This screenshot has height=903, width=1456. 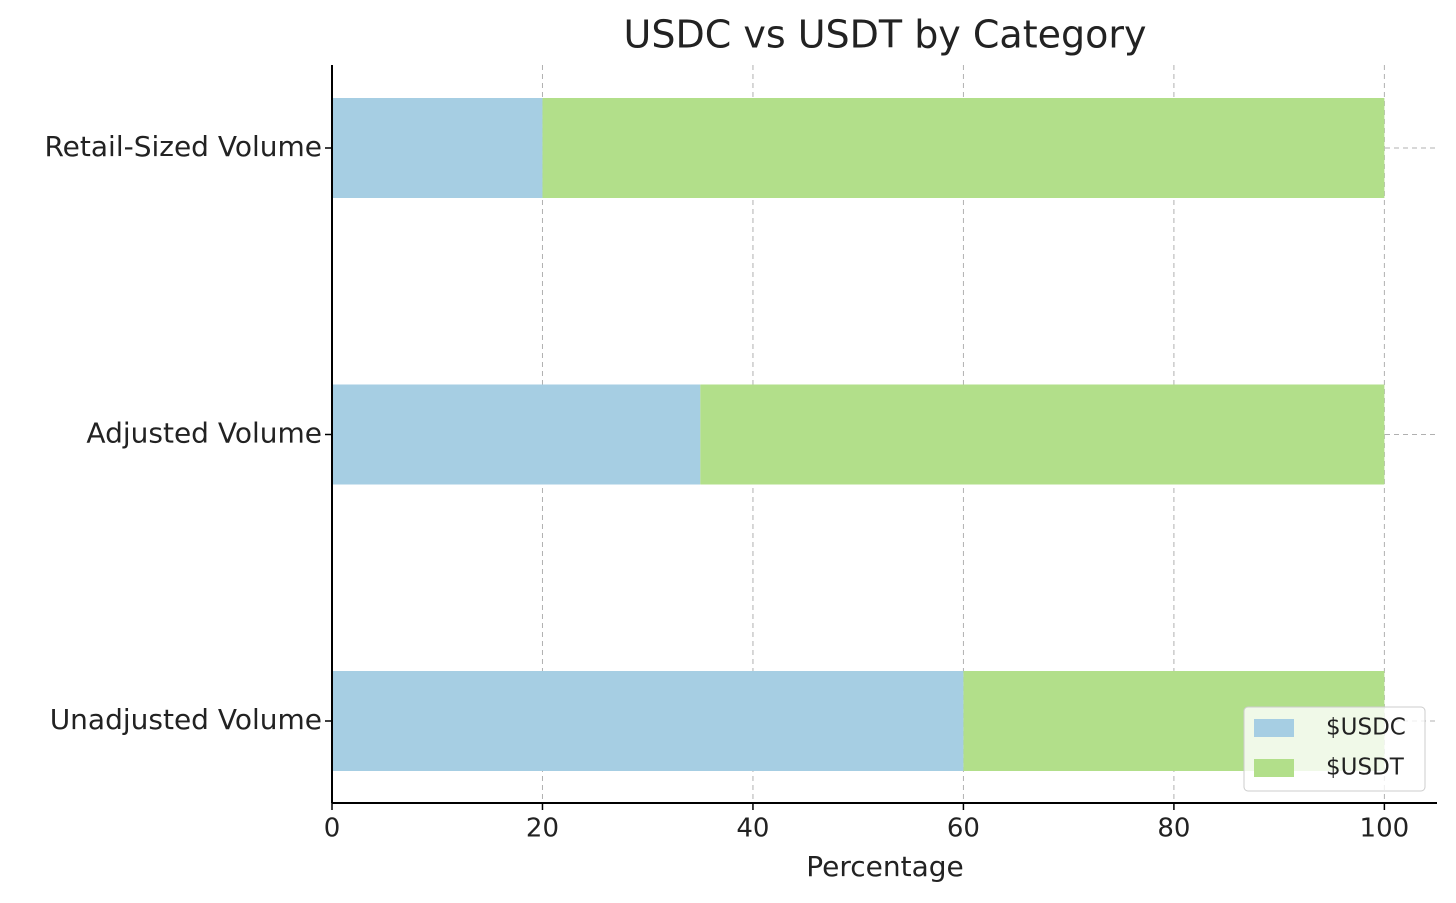 I want to click on y-tick-label: Adjusted Volume, so click(x=204, y=433).